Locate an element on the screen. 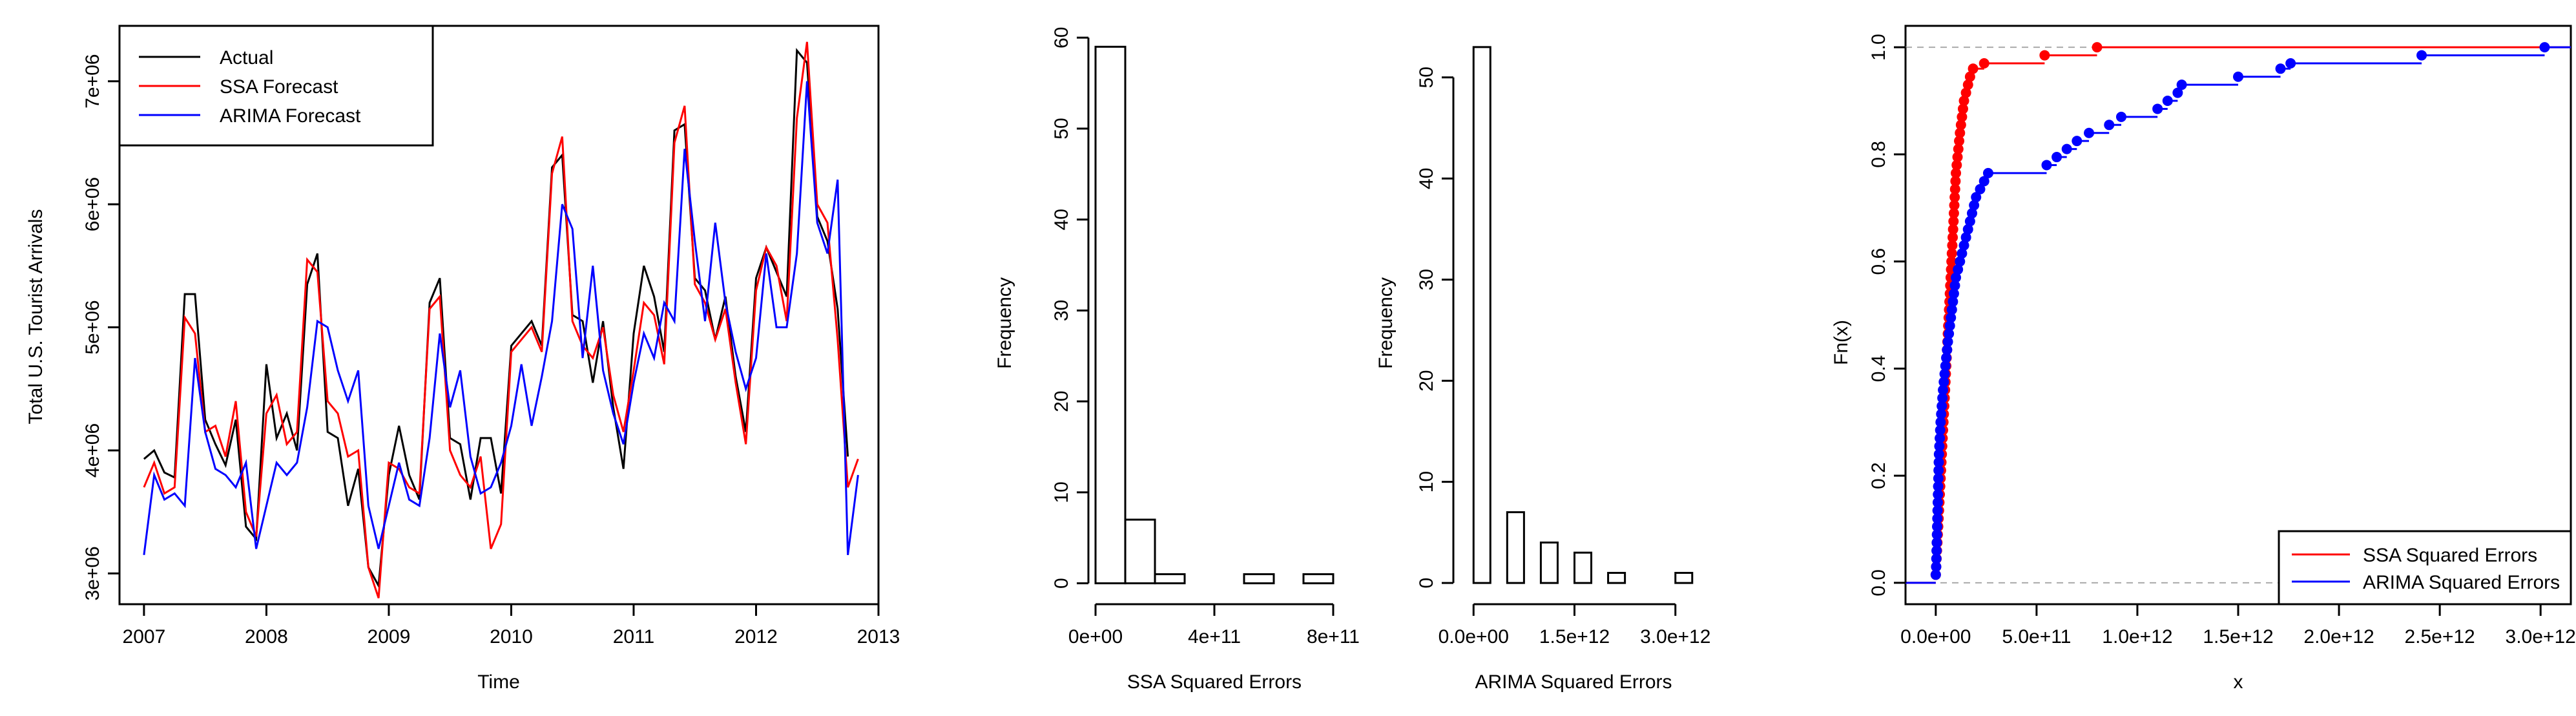 The height and width of the screenshot is (716, 2576). timeseries-x-tick-label: 2012 is located at coordinates (756, 637).